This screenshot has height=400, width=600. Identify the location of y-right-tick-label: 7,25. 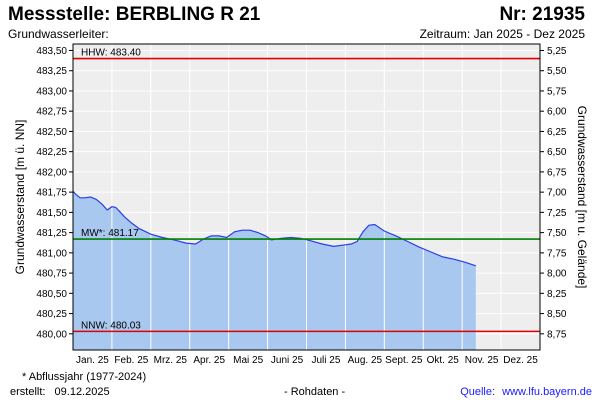
(557, 213).